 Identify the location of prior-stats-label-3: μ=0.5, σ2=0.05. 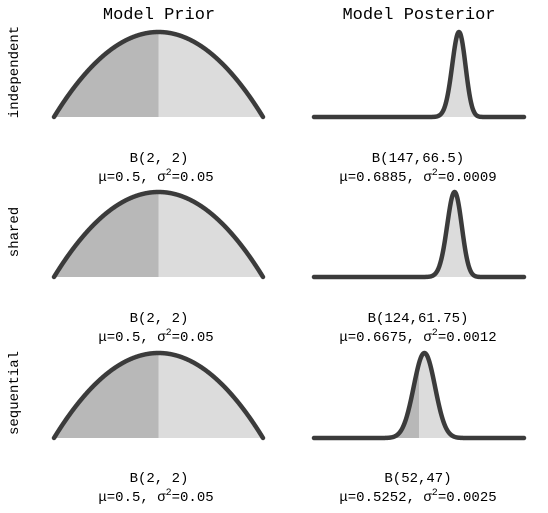
(155, 497).